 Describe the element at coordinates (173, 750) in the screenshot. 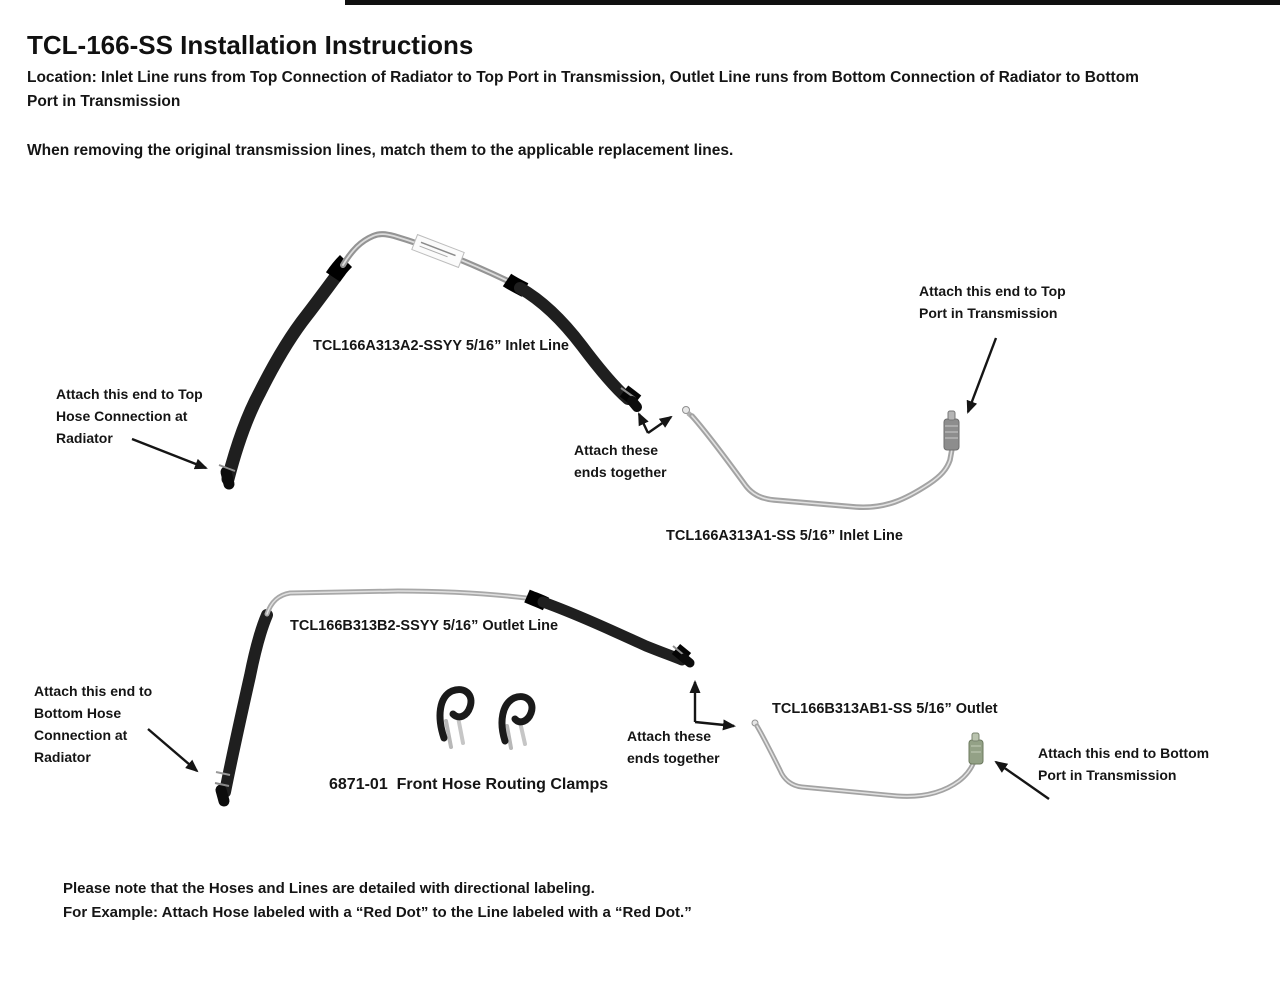

I see `arrow-outlet-radiator` at that location.